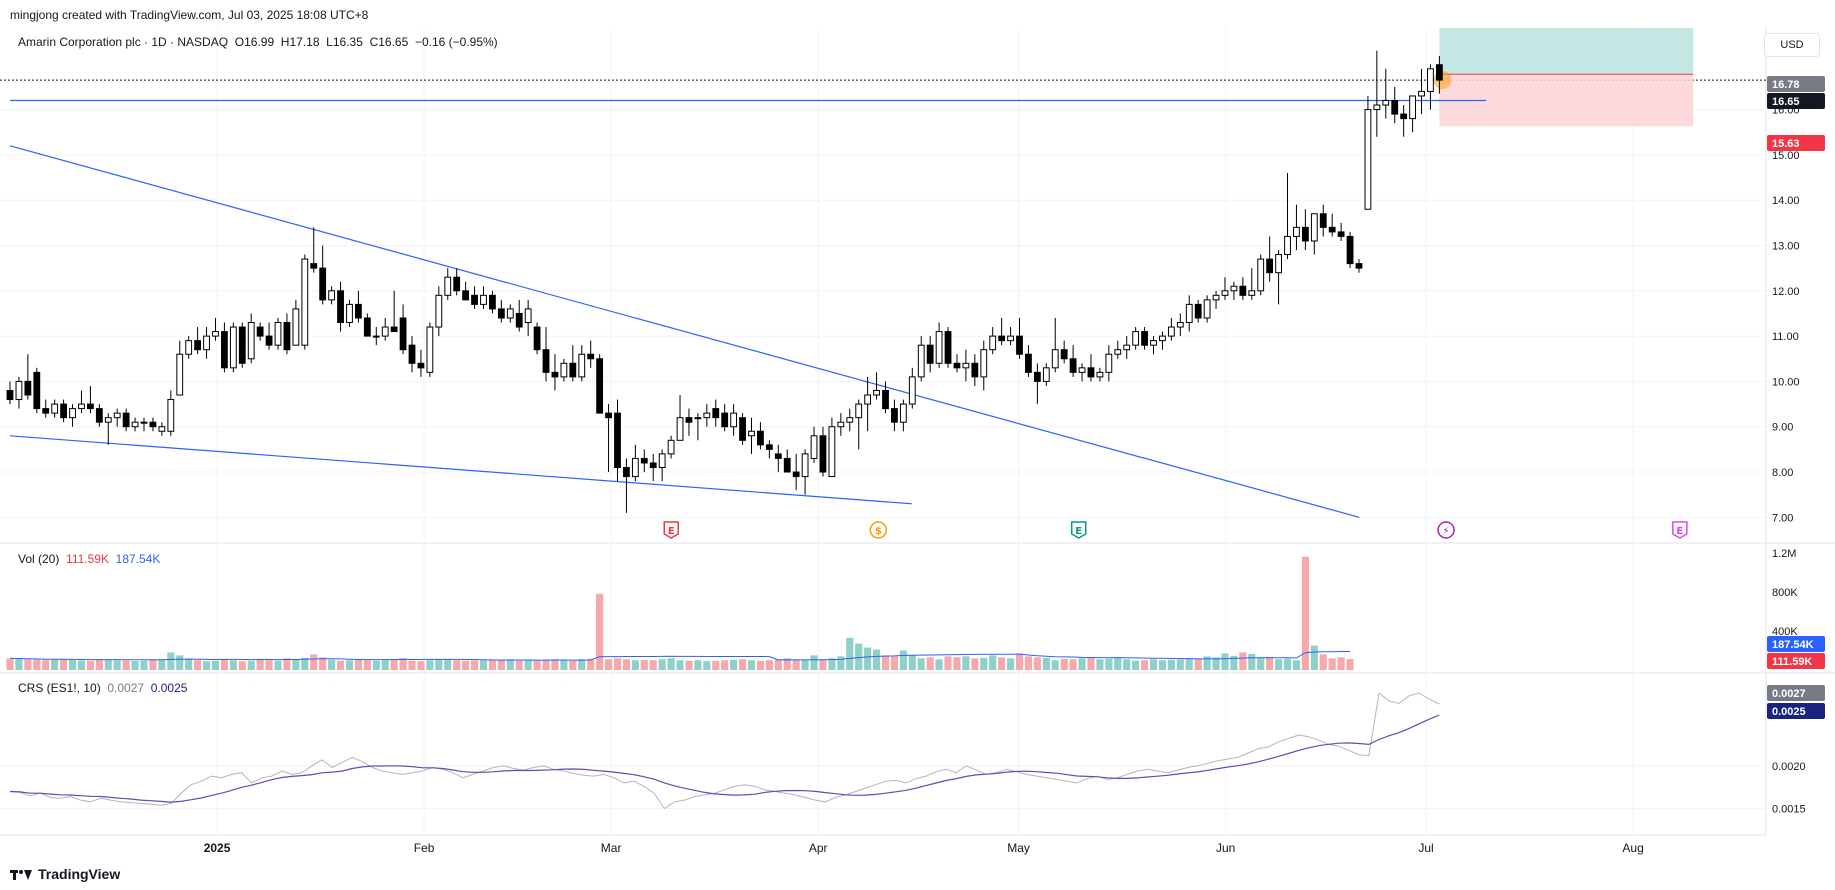 The image size is (1835, 890). Describe the element at coordinates (1446, 530) in the screenshot. I see `split-marker` at that location.